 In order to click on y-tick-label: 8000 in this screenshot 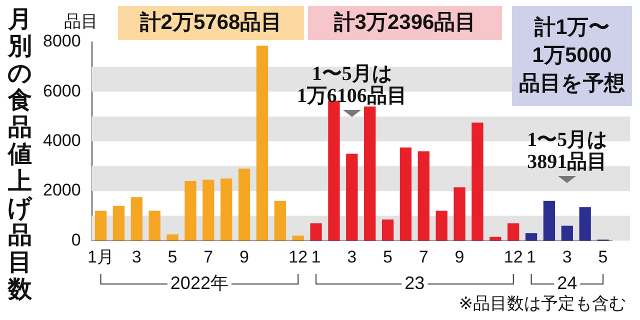, I will do `click(61, 41)`.